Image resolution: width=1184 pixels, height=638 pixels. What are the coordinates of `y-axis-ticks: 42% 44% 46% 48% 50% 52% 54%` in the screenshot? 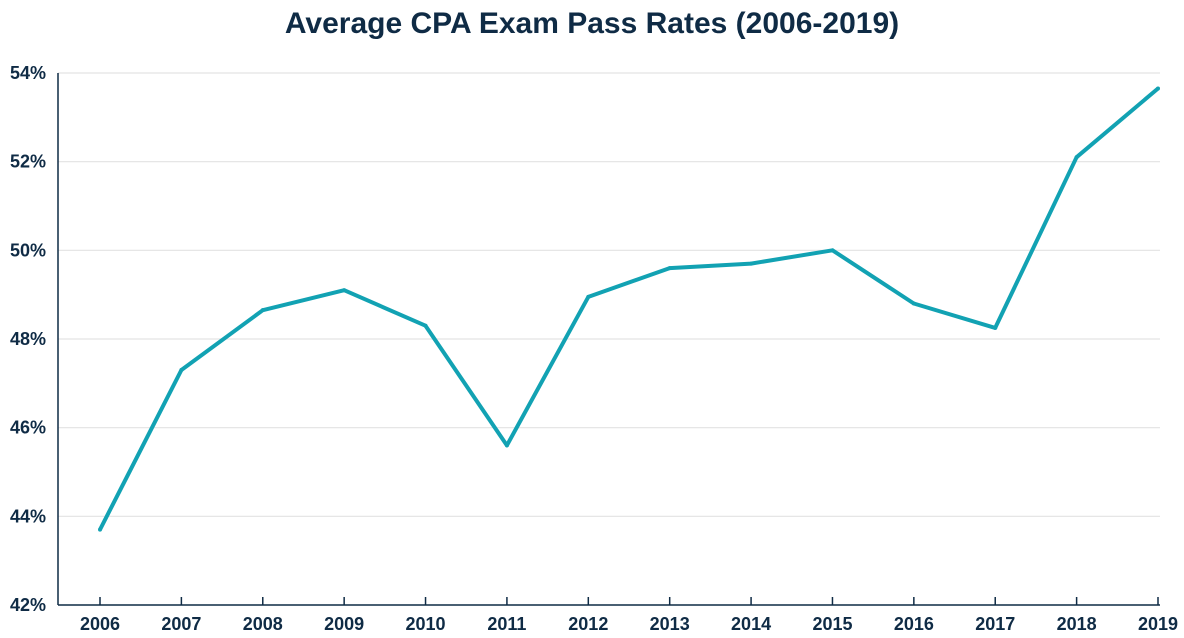 It's located at (28, 339).